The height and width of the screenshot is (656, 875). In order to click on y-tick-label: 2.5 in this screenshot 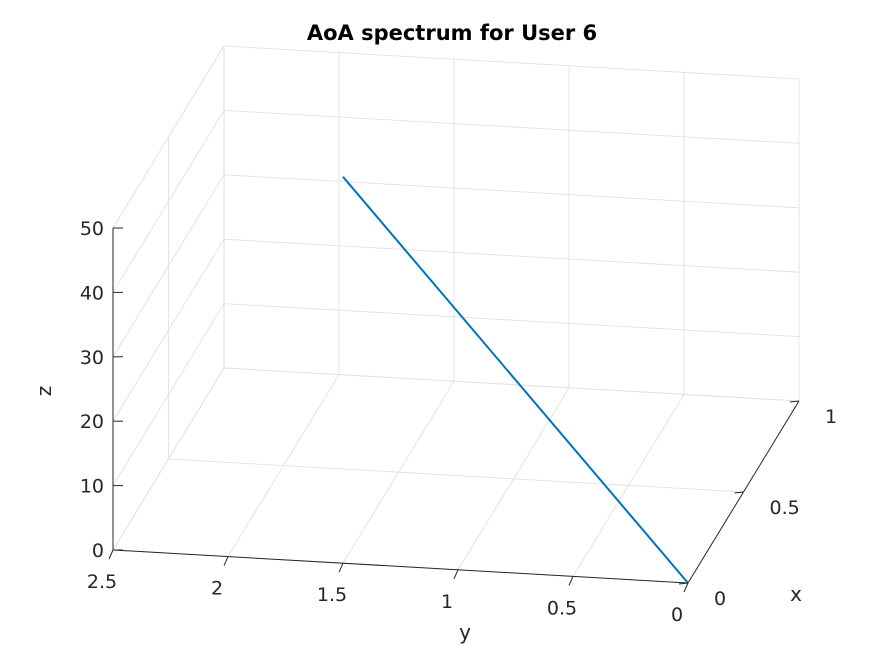, I will do `click(102, 582)`.